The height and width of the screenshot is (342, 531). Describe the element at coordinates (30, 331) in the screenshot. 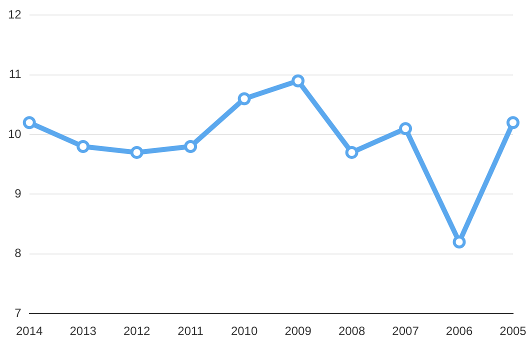

I see `x-tick-label: 2014` at that location.